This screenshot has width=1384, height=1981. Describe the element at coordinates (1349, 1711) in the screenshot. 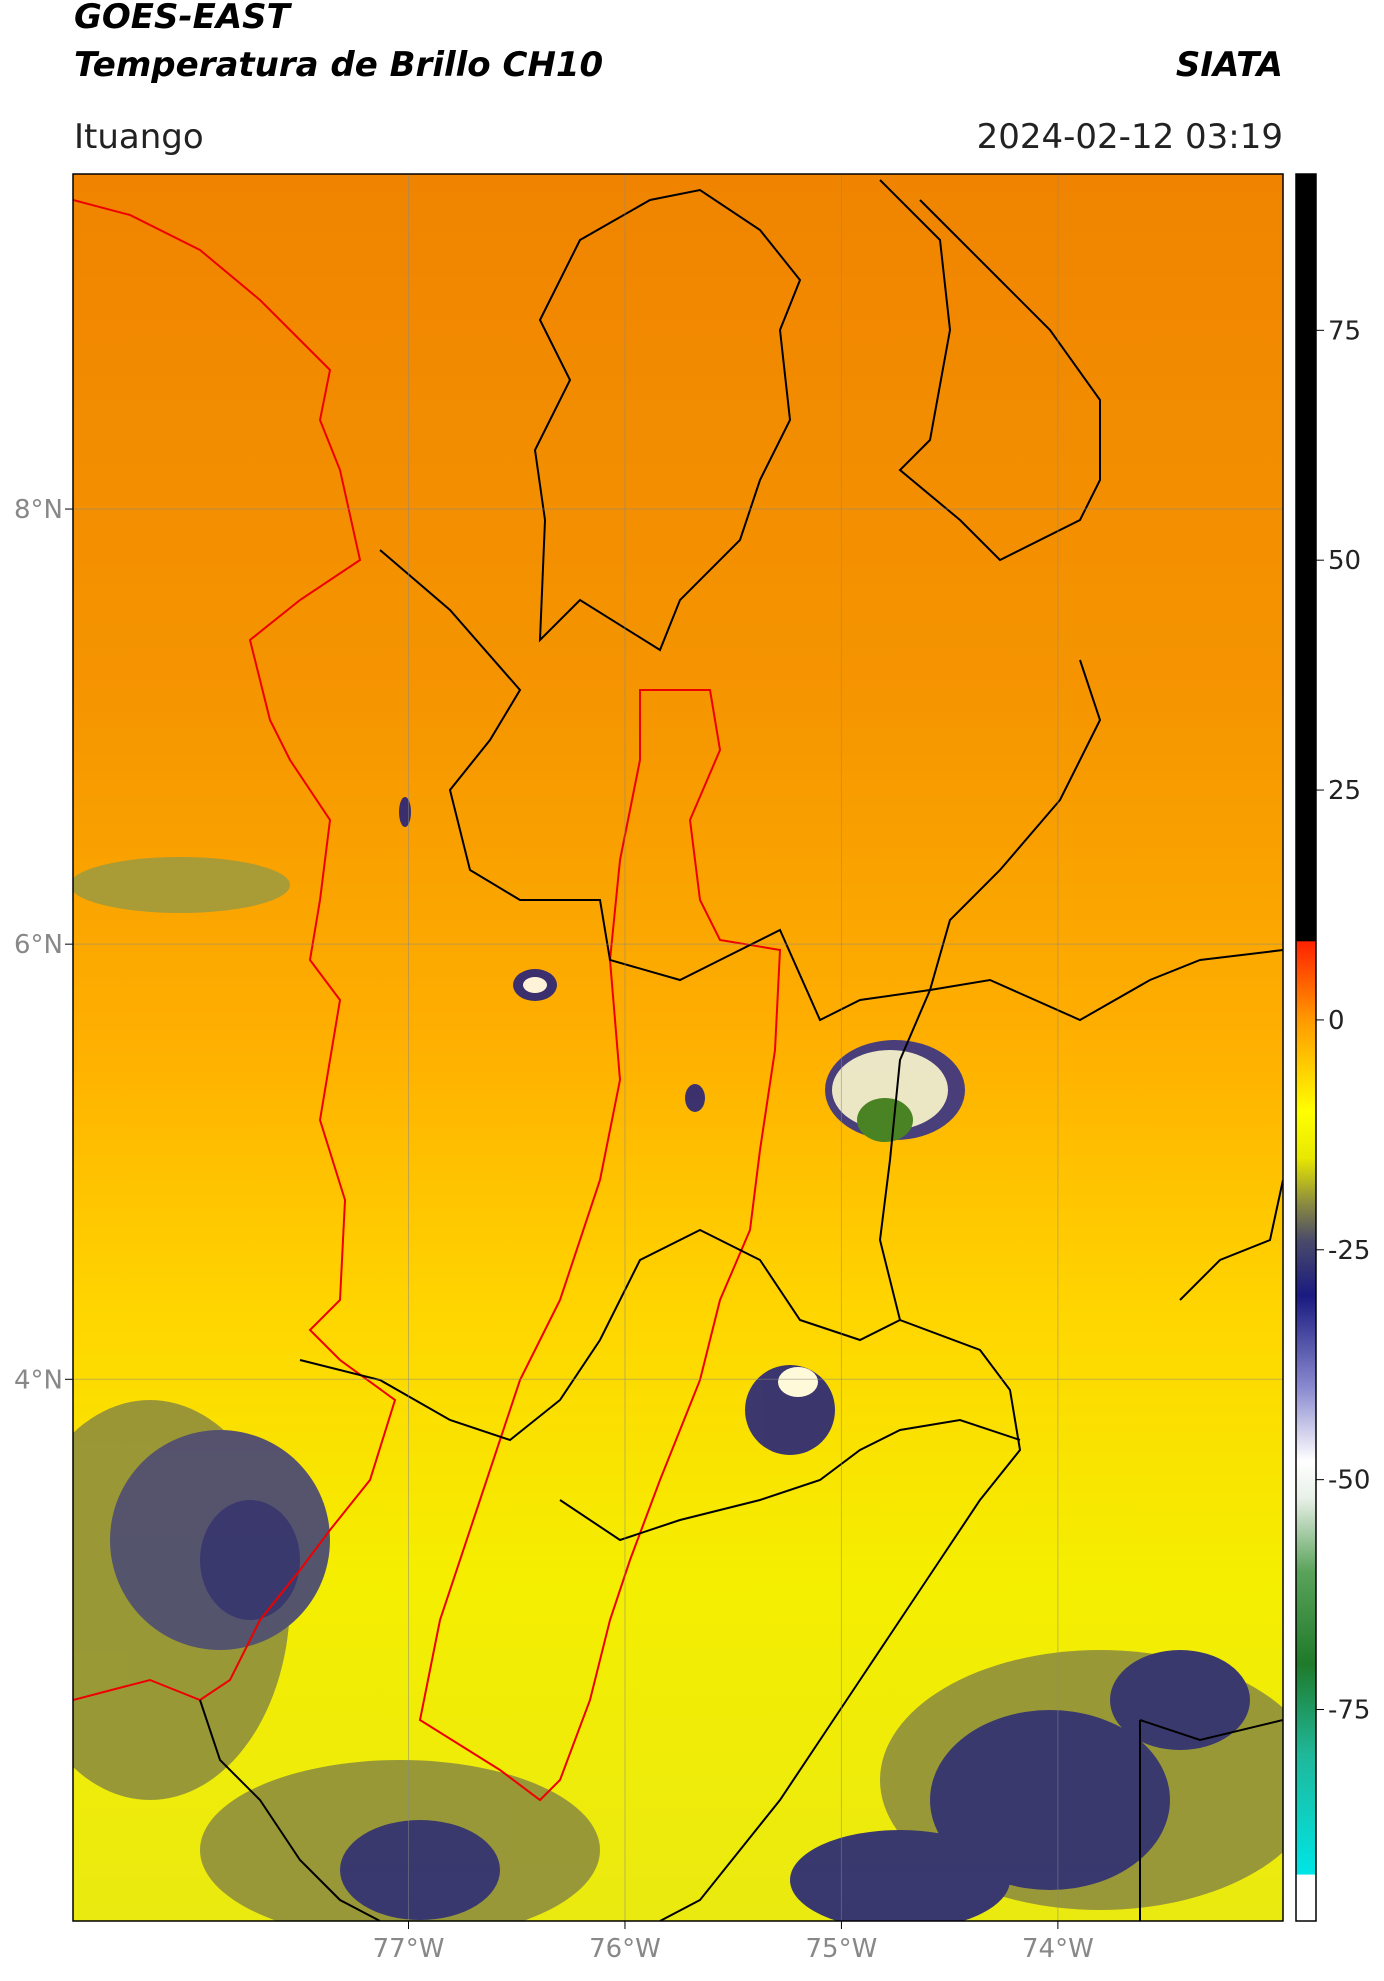

I see `colorbar-tick-label: -75` at that location.